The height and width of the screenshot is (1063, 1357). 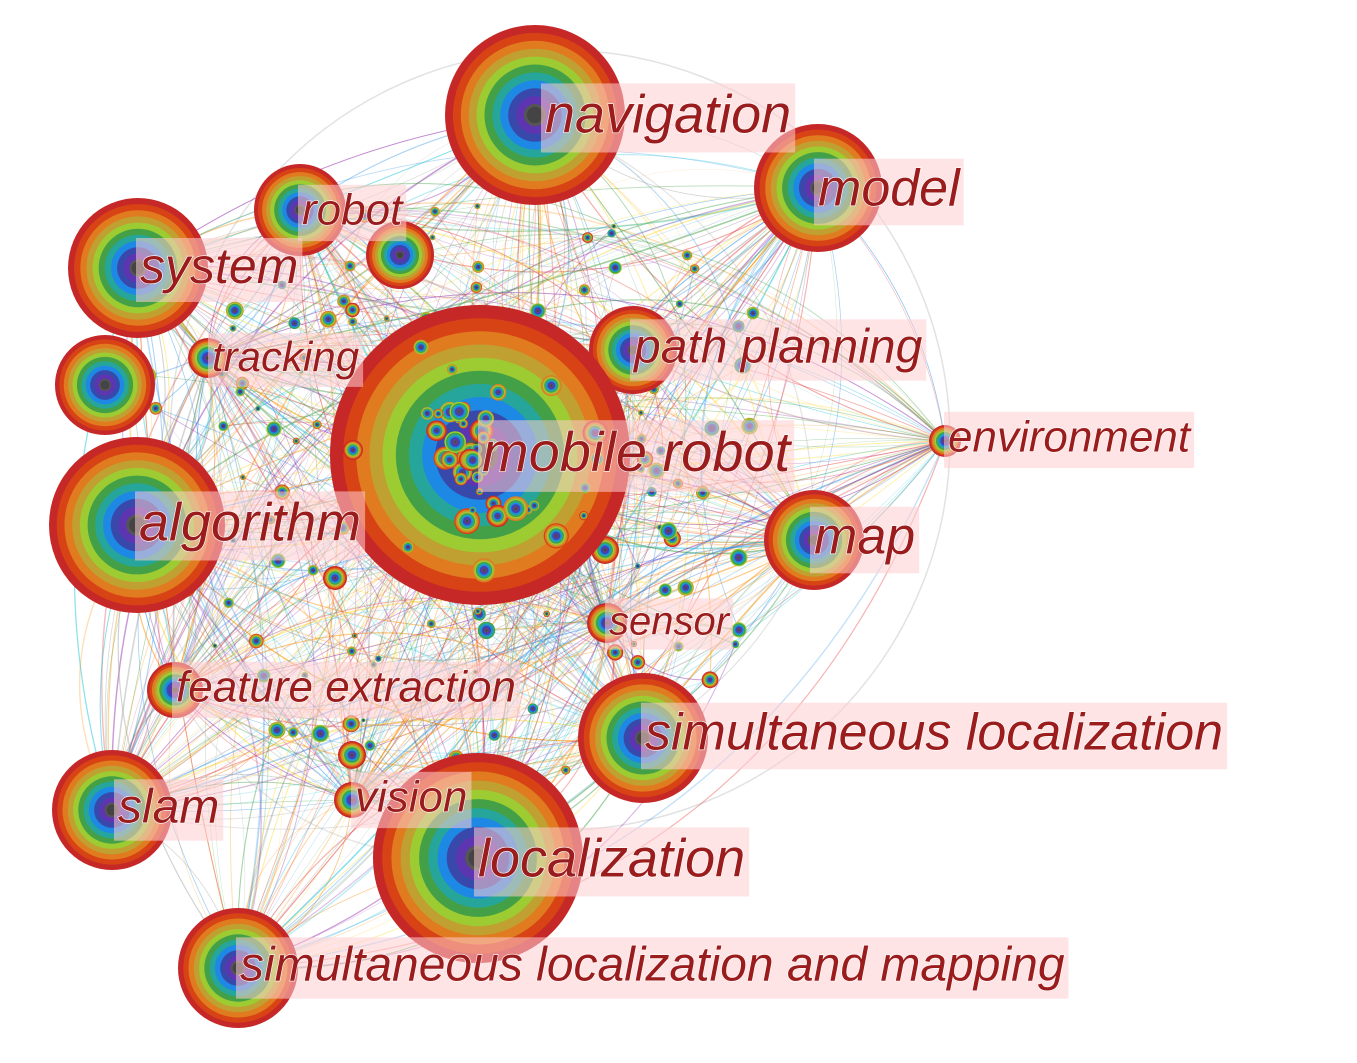 I want to click on keyword-label: algorithm, so click(x=250, y=522).